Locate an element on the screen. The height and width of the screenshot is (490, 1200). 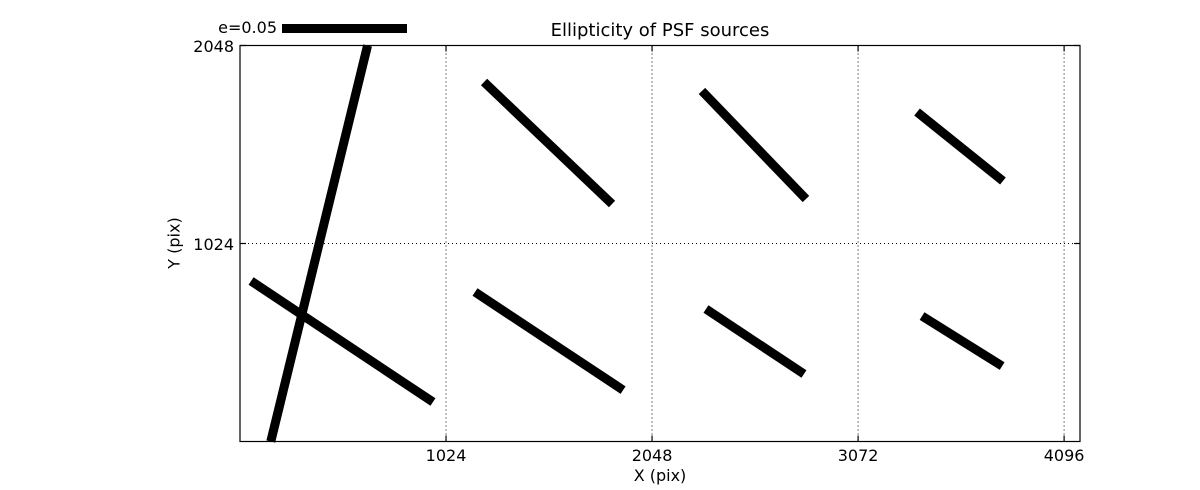
y-tick-label: 2048 is located at coordinates (213, 46).